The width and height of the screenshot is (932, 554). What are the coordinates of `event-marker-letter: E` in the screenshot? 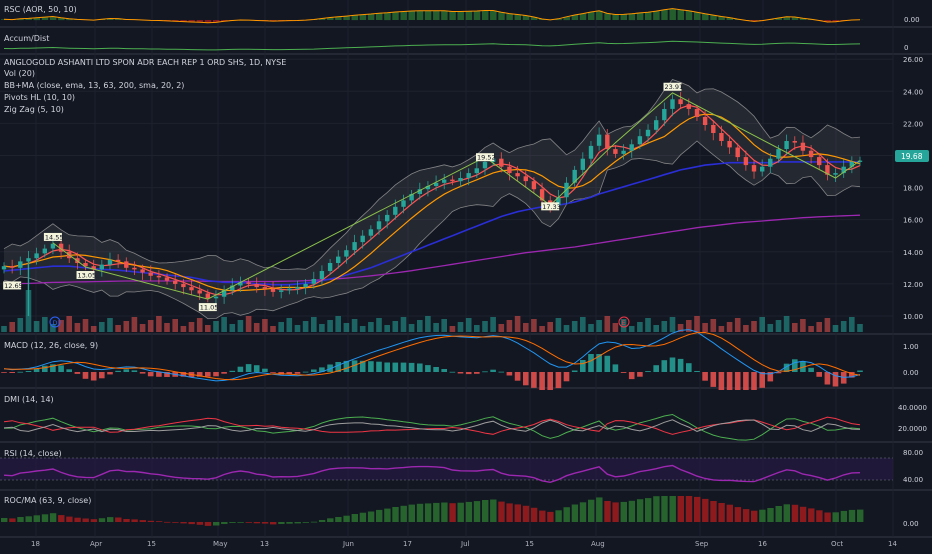 It's located at (624, 323).